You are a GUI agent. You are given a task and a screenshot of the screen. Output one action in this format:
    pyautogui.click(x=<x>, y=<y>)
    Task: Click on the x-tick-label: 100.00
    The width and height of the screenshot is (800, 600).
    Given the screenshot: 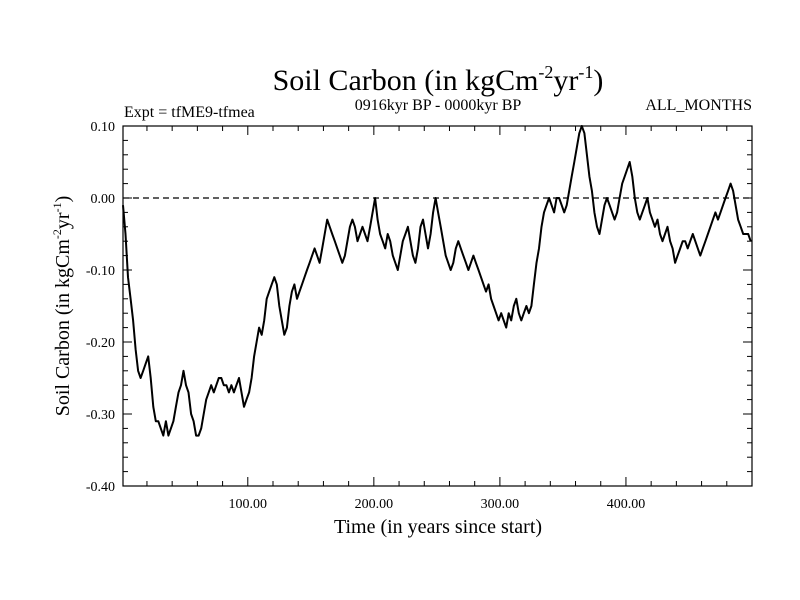 What is the action you would take?
    pyautogui.click(x=248, y=504)
    